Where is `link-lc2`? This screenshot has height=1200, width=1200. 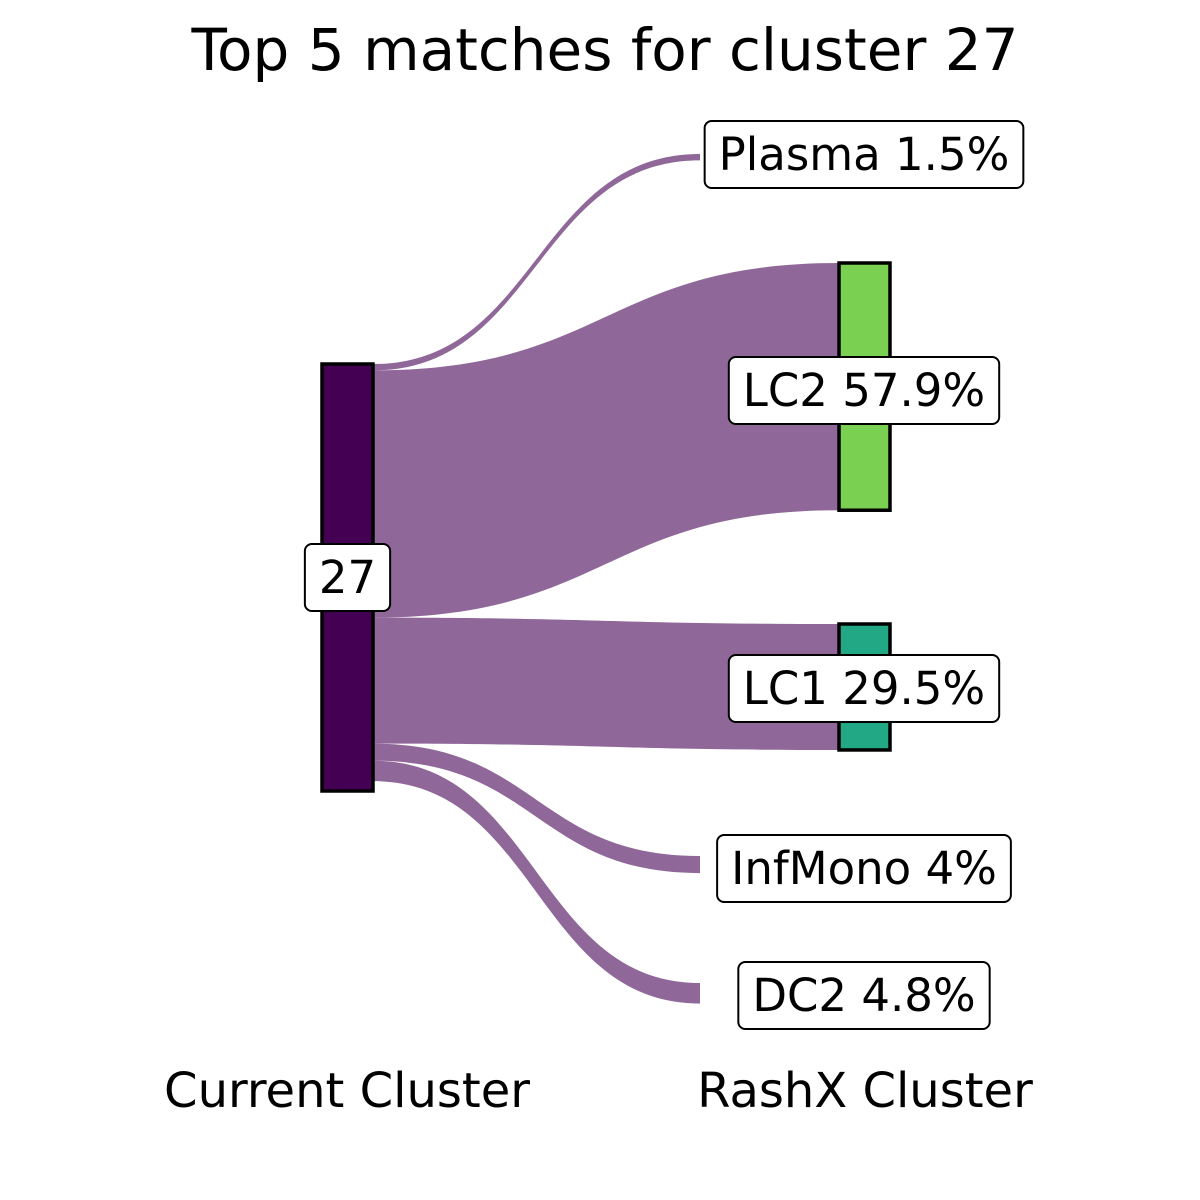
link-lc2 is located at coordinates (606, 440).